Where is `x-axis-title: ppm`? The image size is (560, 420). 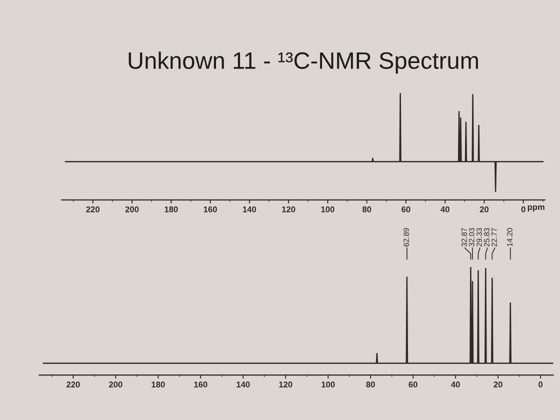 x-axis-title: ppm is located at coordinates (536, 208).